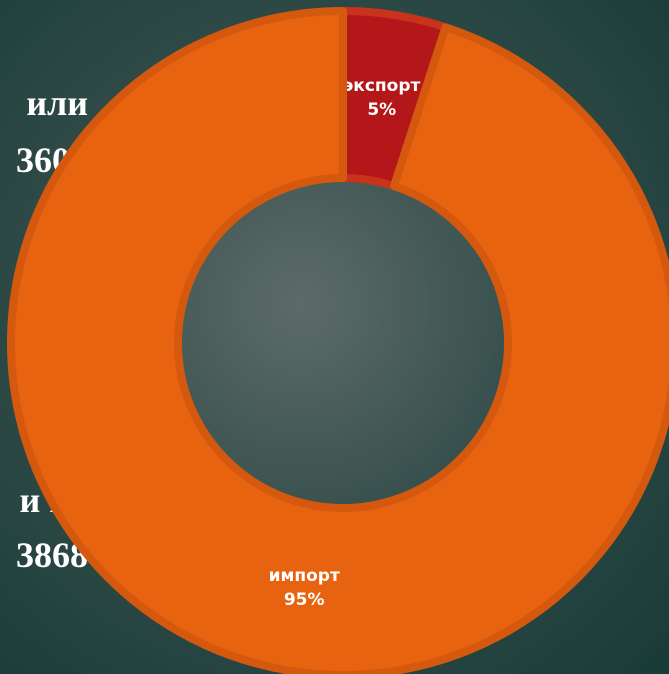 The width and height of the screenshot is (669, 674). I want to click on background-line: или, so click(57, 103).